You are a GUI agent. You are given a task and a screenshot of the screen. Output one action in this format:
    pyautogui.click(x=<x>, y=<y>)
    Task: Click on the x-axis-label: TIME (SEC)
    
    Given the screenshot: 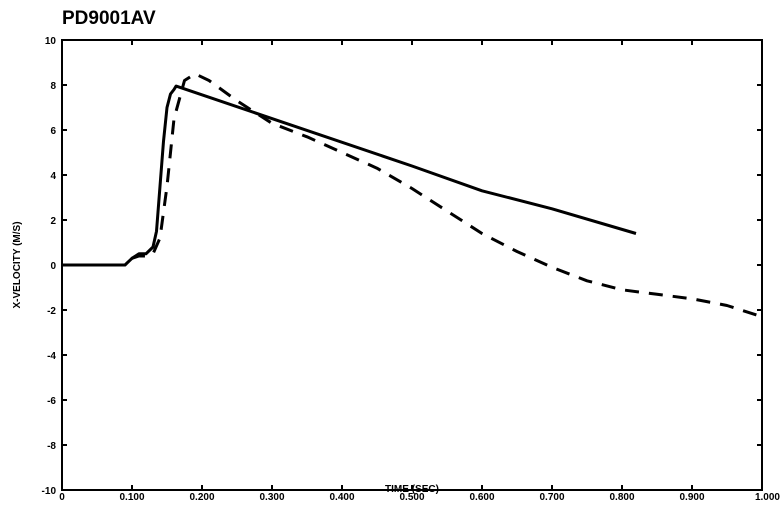 What is the action you would take?
    pyautogui.click(x=412, y=489)
    